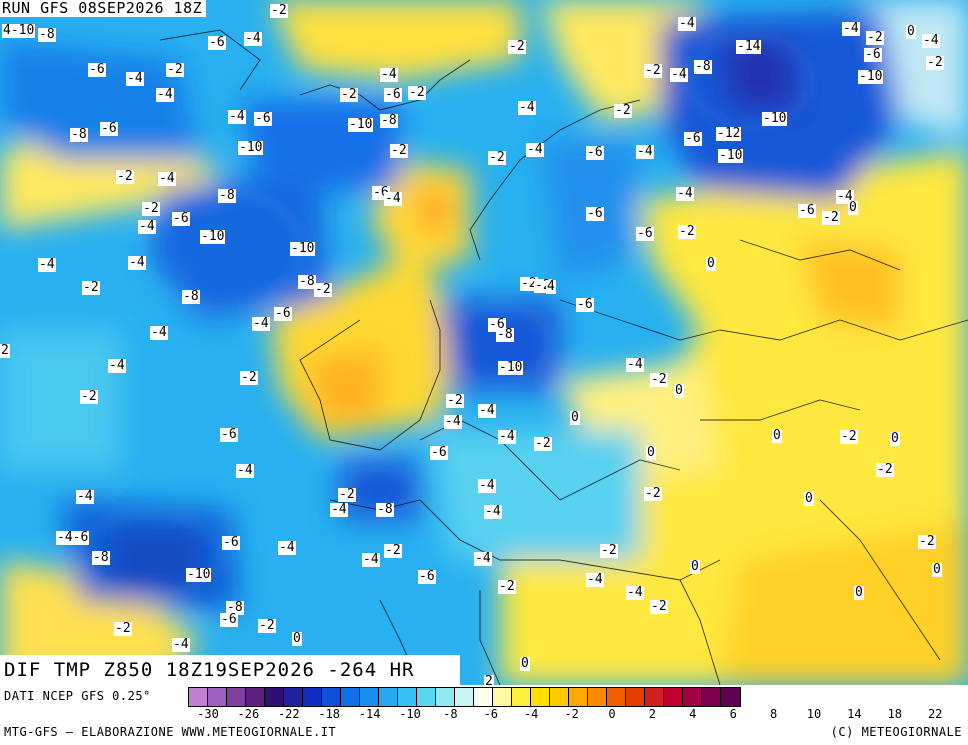 This screenshot has height=745, width=968. I want to click on isotherm-label: -12, so click(729, 133).